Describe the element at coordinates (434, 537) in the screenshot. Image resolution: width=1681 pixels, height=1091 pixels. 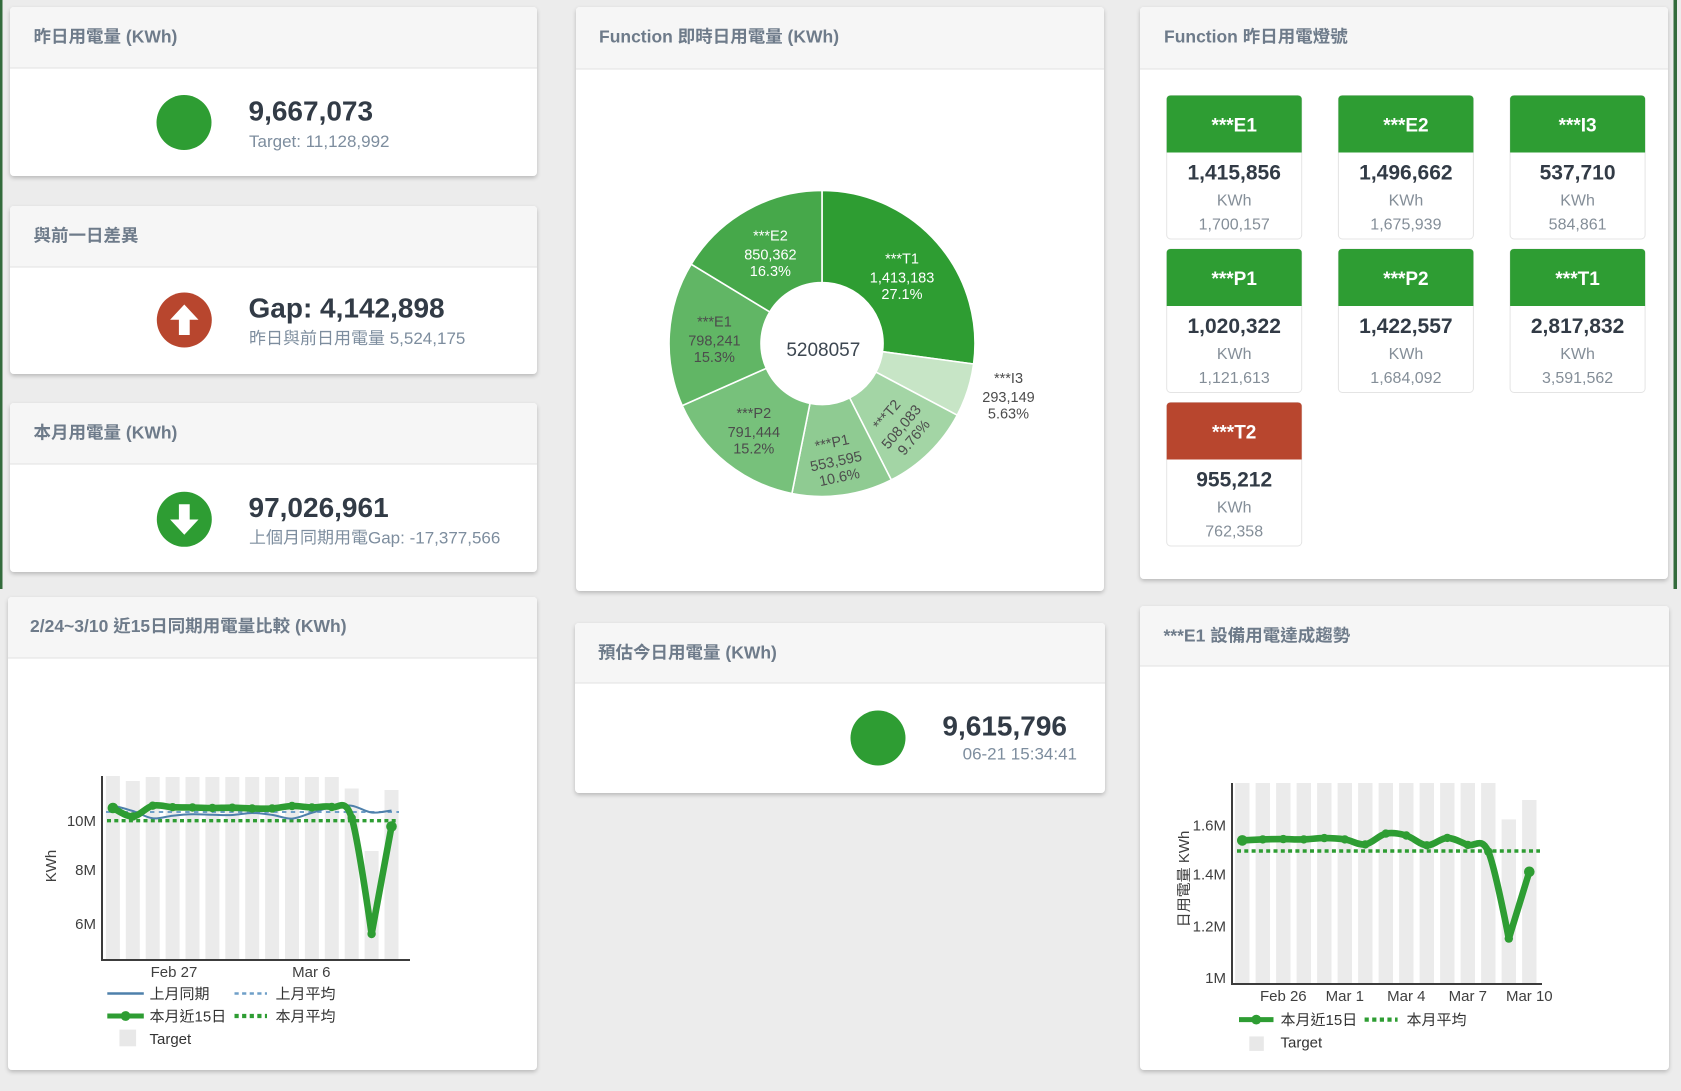
I see `svg-text: Gap: -17,377,566` at that location.